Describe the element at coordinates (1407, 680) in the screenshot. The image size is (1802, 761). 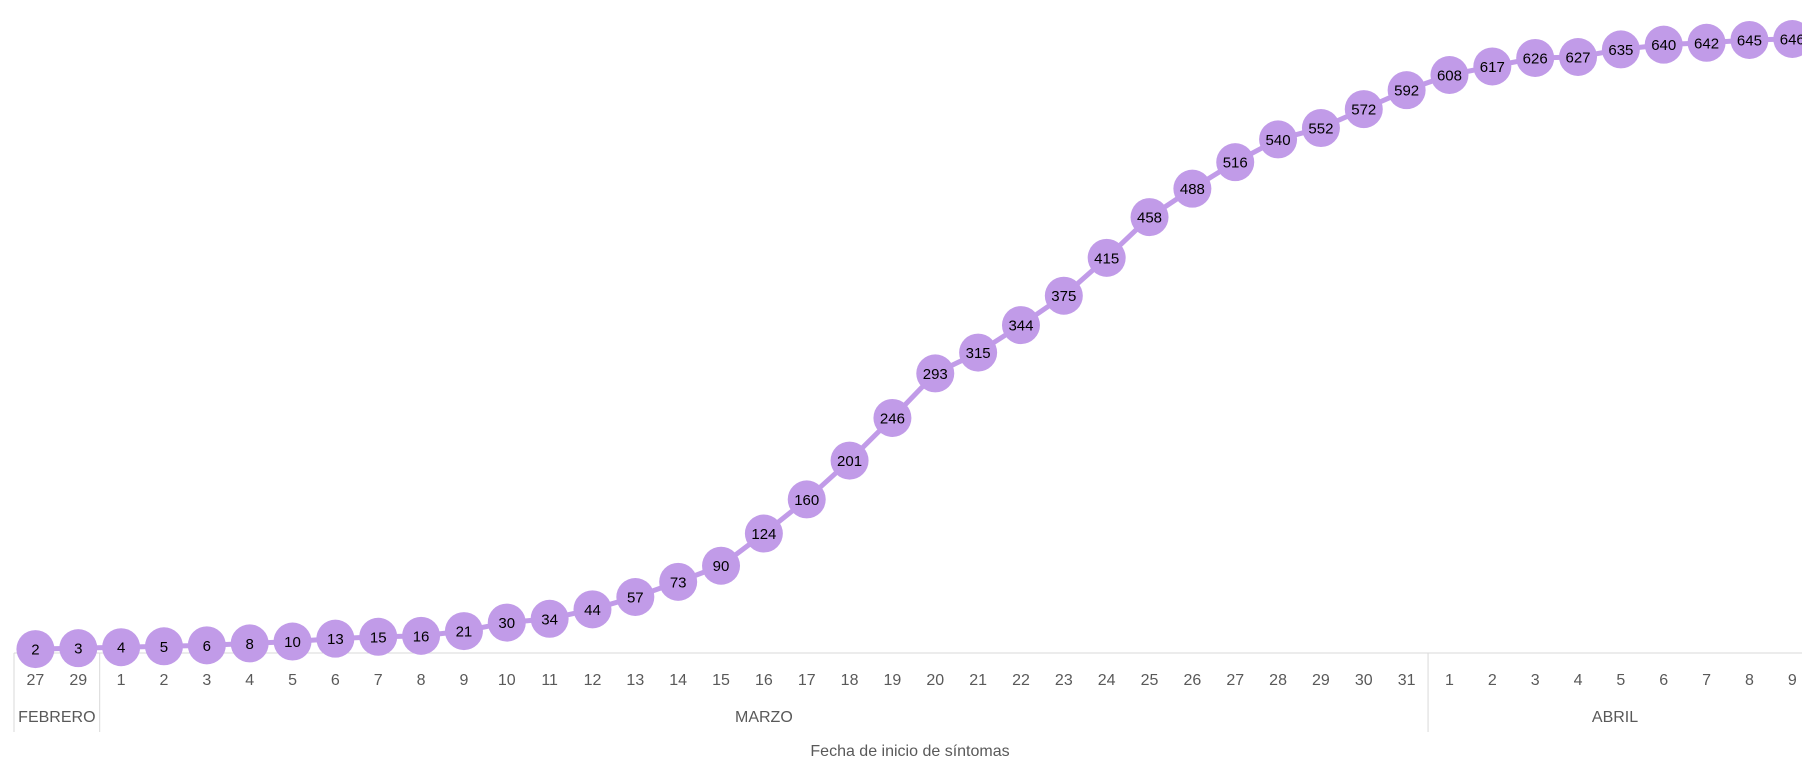
I see `x-tick-label: 31` at that location.